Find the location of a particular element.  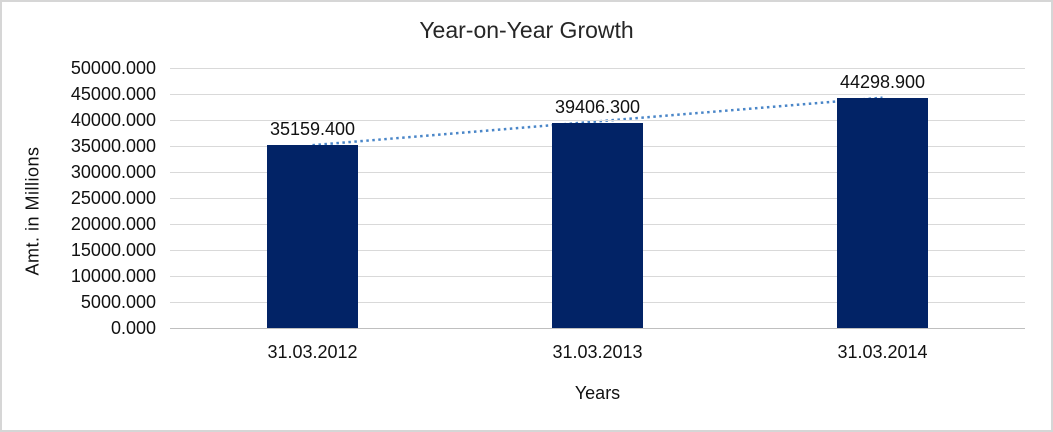

bar-data-label: 35159.400 is located at coordinates (312, 129).